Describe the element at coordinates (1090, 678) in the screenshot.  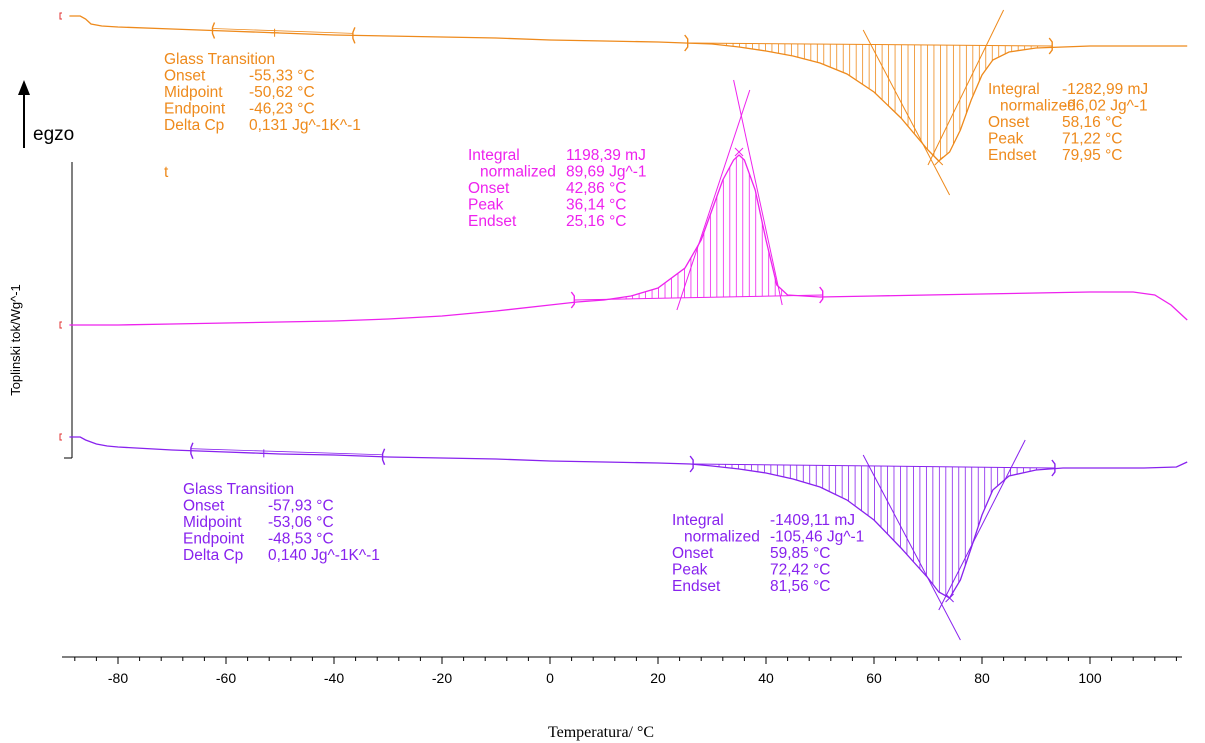
I see `x-tick-label: 100` at that location.